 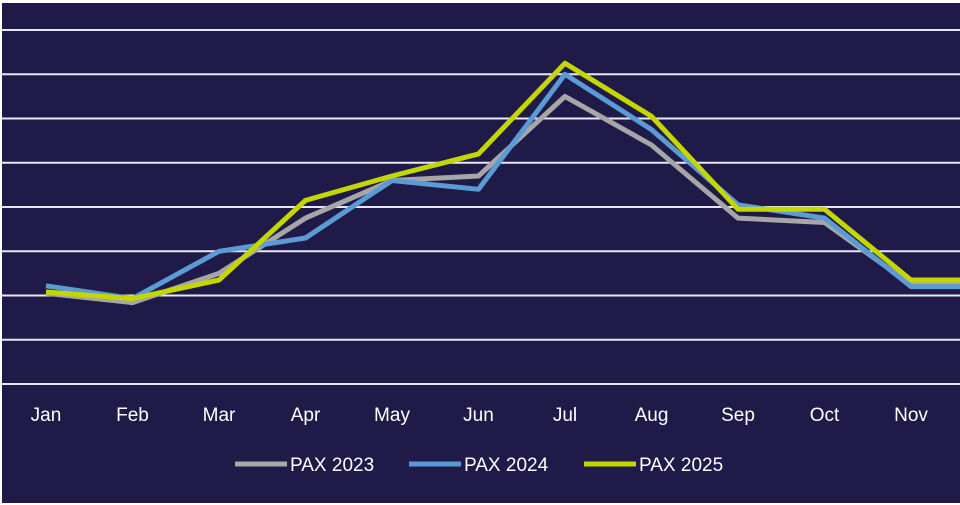 I want to click on x-tick-label: Jul, so click(x=565, y=415).